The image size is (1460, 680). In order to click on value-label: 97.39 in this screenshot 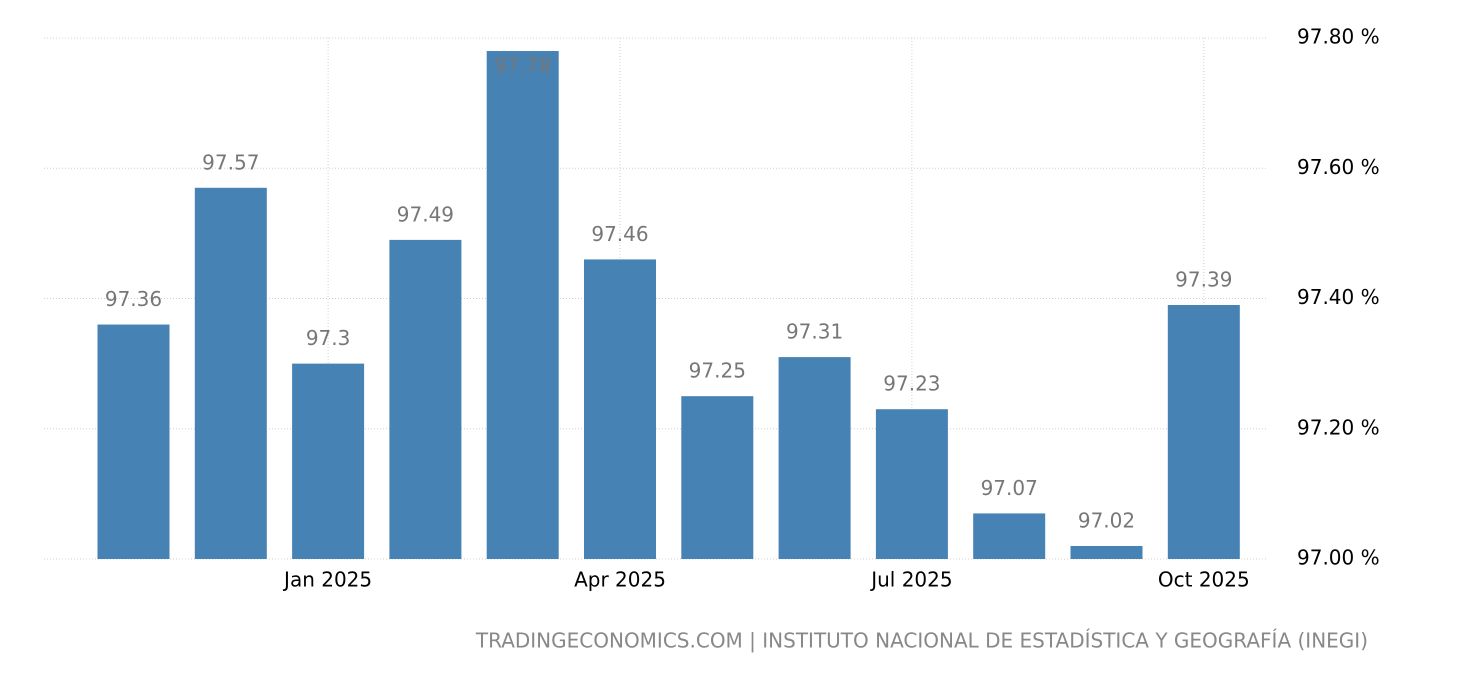, I will do `click(1203, 280)`.